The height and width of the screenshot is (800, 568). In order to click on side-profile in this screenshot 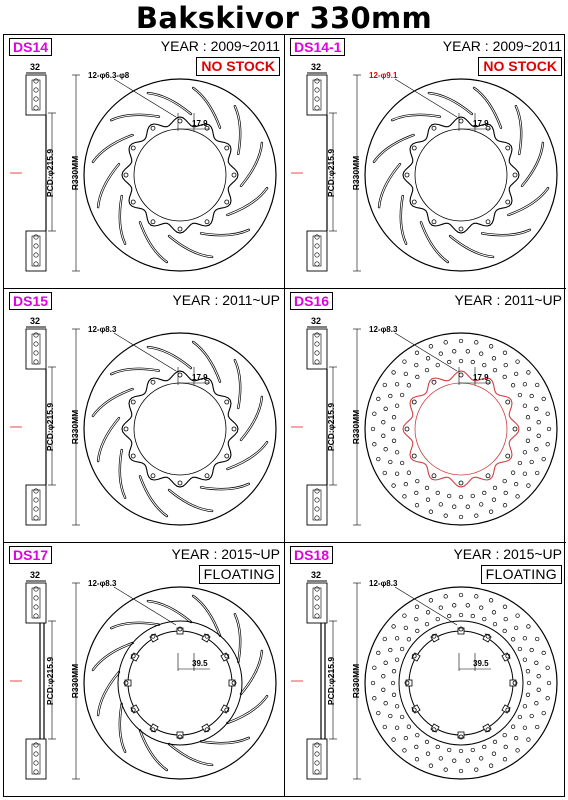, I will do `click(36, 172)`.